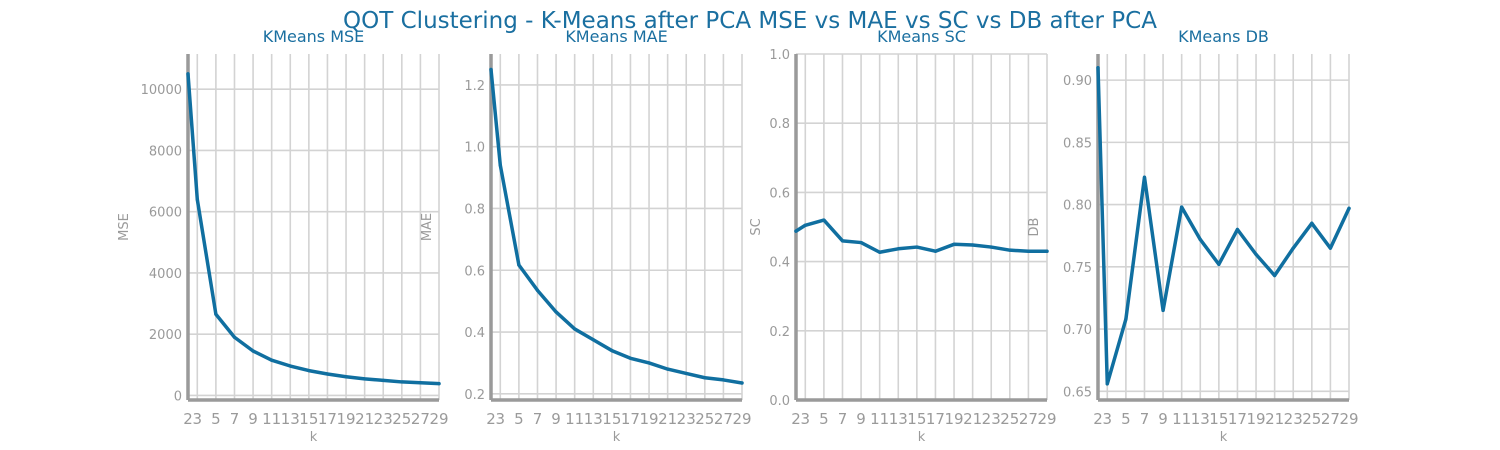  I want to click on x-tick-label: 27, so click(723, 419).